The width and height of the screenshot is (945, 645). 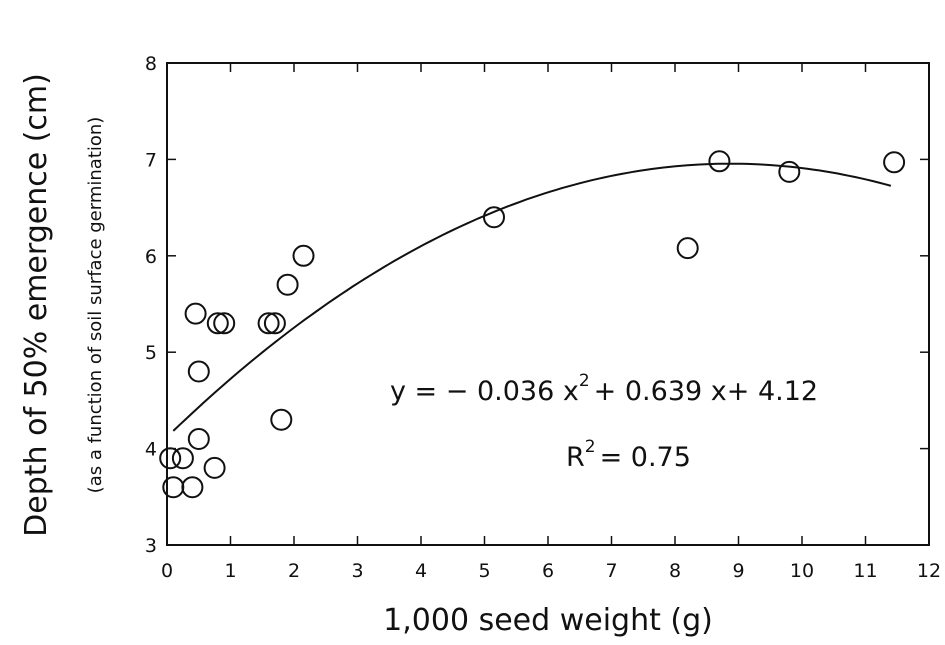 What do you see at coordinates (167, 571) in the screenshot?
I see `x-tick-label: 0` at bounding box center [167, 571].